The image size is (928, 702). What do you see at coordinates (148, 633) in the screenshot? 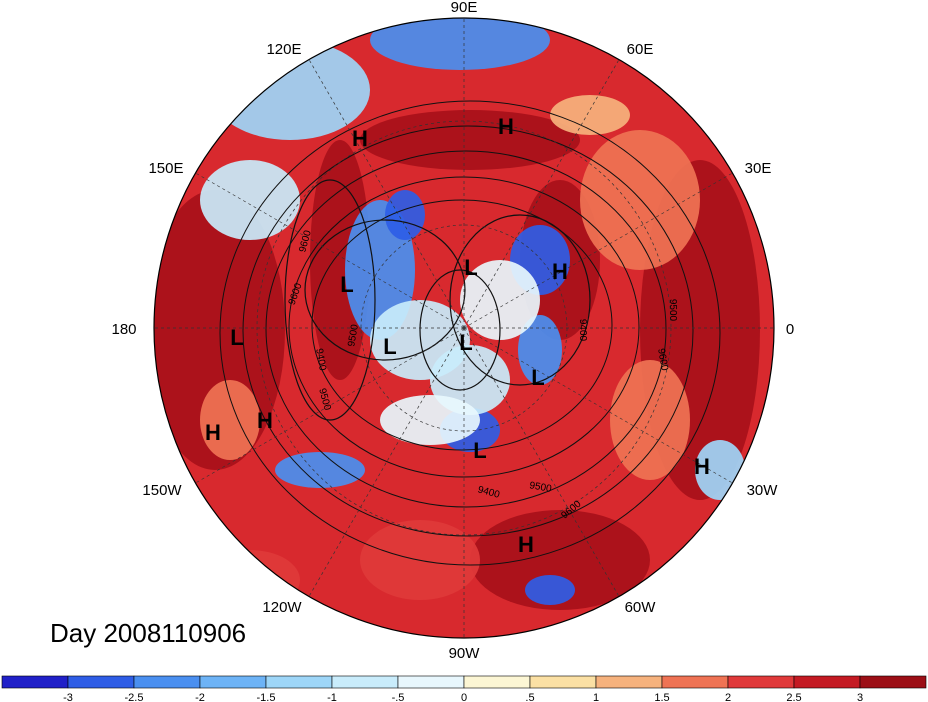
I see `map-title: Day 2008110906` at bounding box center [148, 633].